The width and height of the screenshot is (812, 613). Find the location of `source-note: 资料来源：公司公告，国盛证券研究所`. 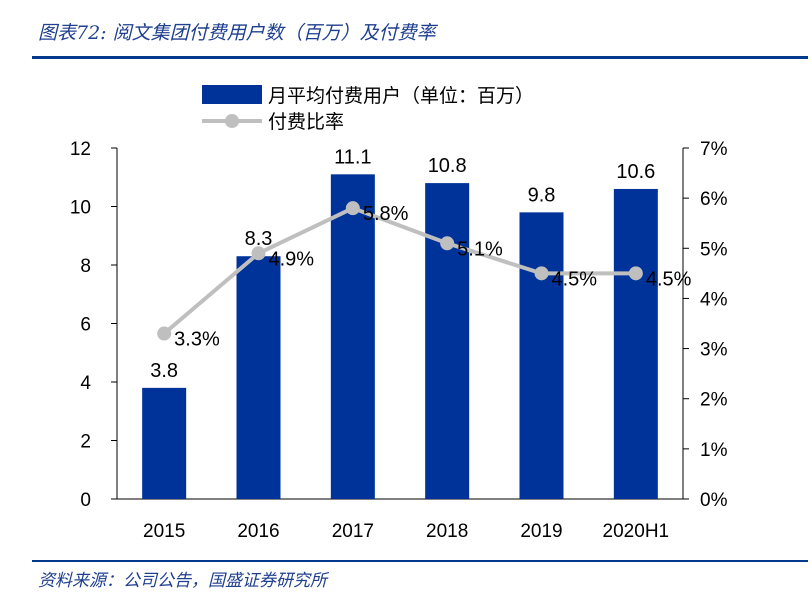

source-note: 资料来源：公司公告，国盛证券研究所 is located at coordinates (182, 581).